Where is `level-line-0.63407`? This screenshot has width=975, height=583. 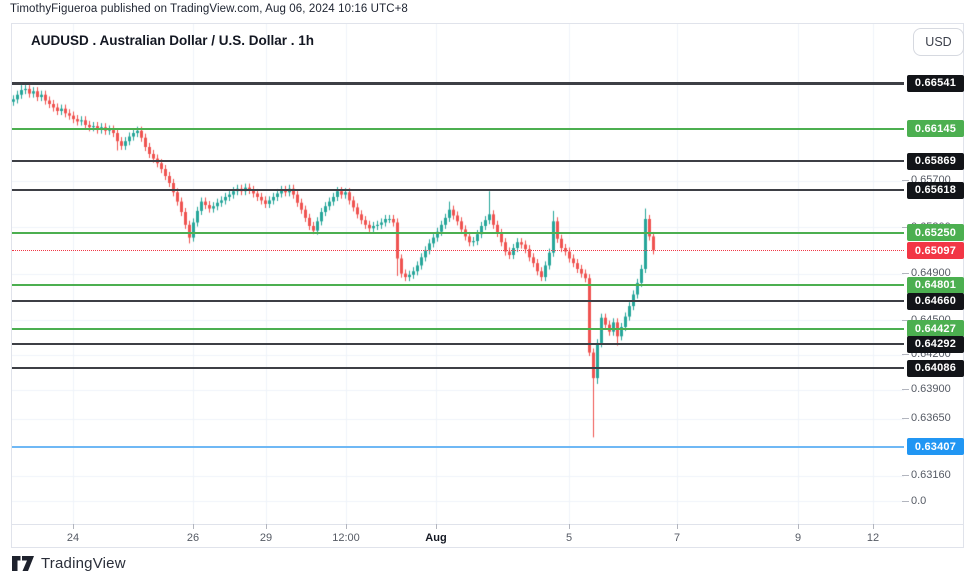
level-line-0.63407 is located at coordinates (458, 446).